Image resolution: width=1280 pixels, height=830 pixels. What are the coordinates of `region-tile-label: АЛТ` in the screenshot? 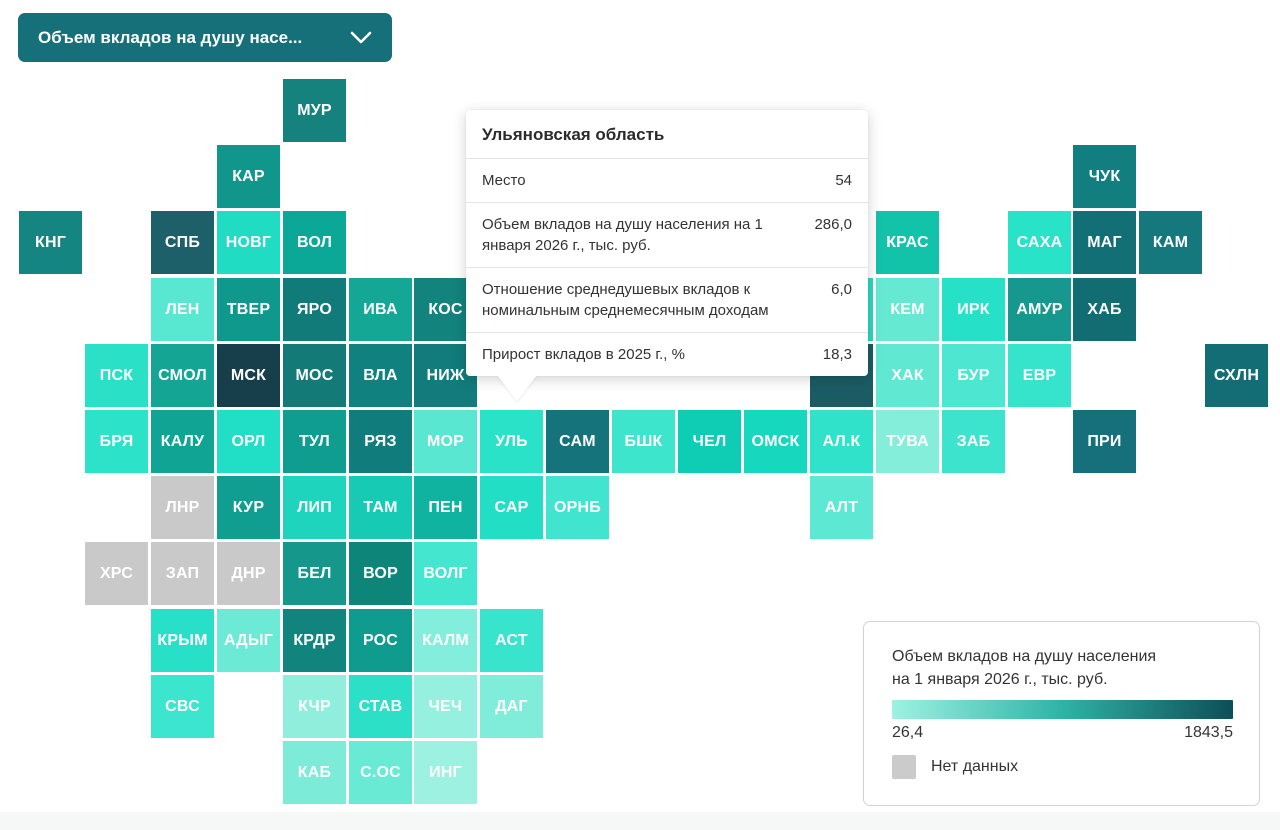 It's located at (841, 507).